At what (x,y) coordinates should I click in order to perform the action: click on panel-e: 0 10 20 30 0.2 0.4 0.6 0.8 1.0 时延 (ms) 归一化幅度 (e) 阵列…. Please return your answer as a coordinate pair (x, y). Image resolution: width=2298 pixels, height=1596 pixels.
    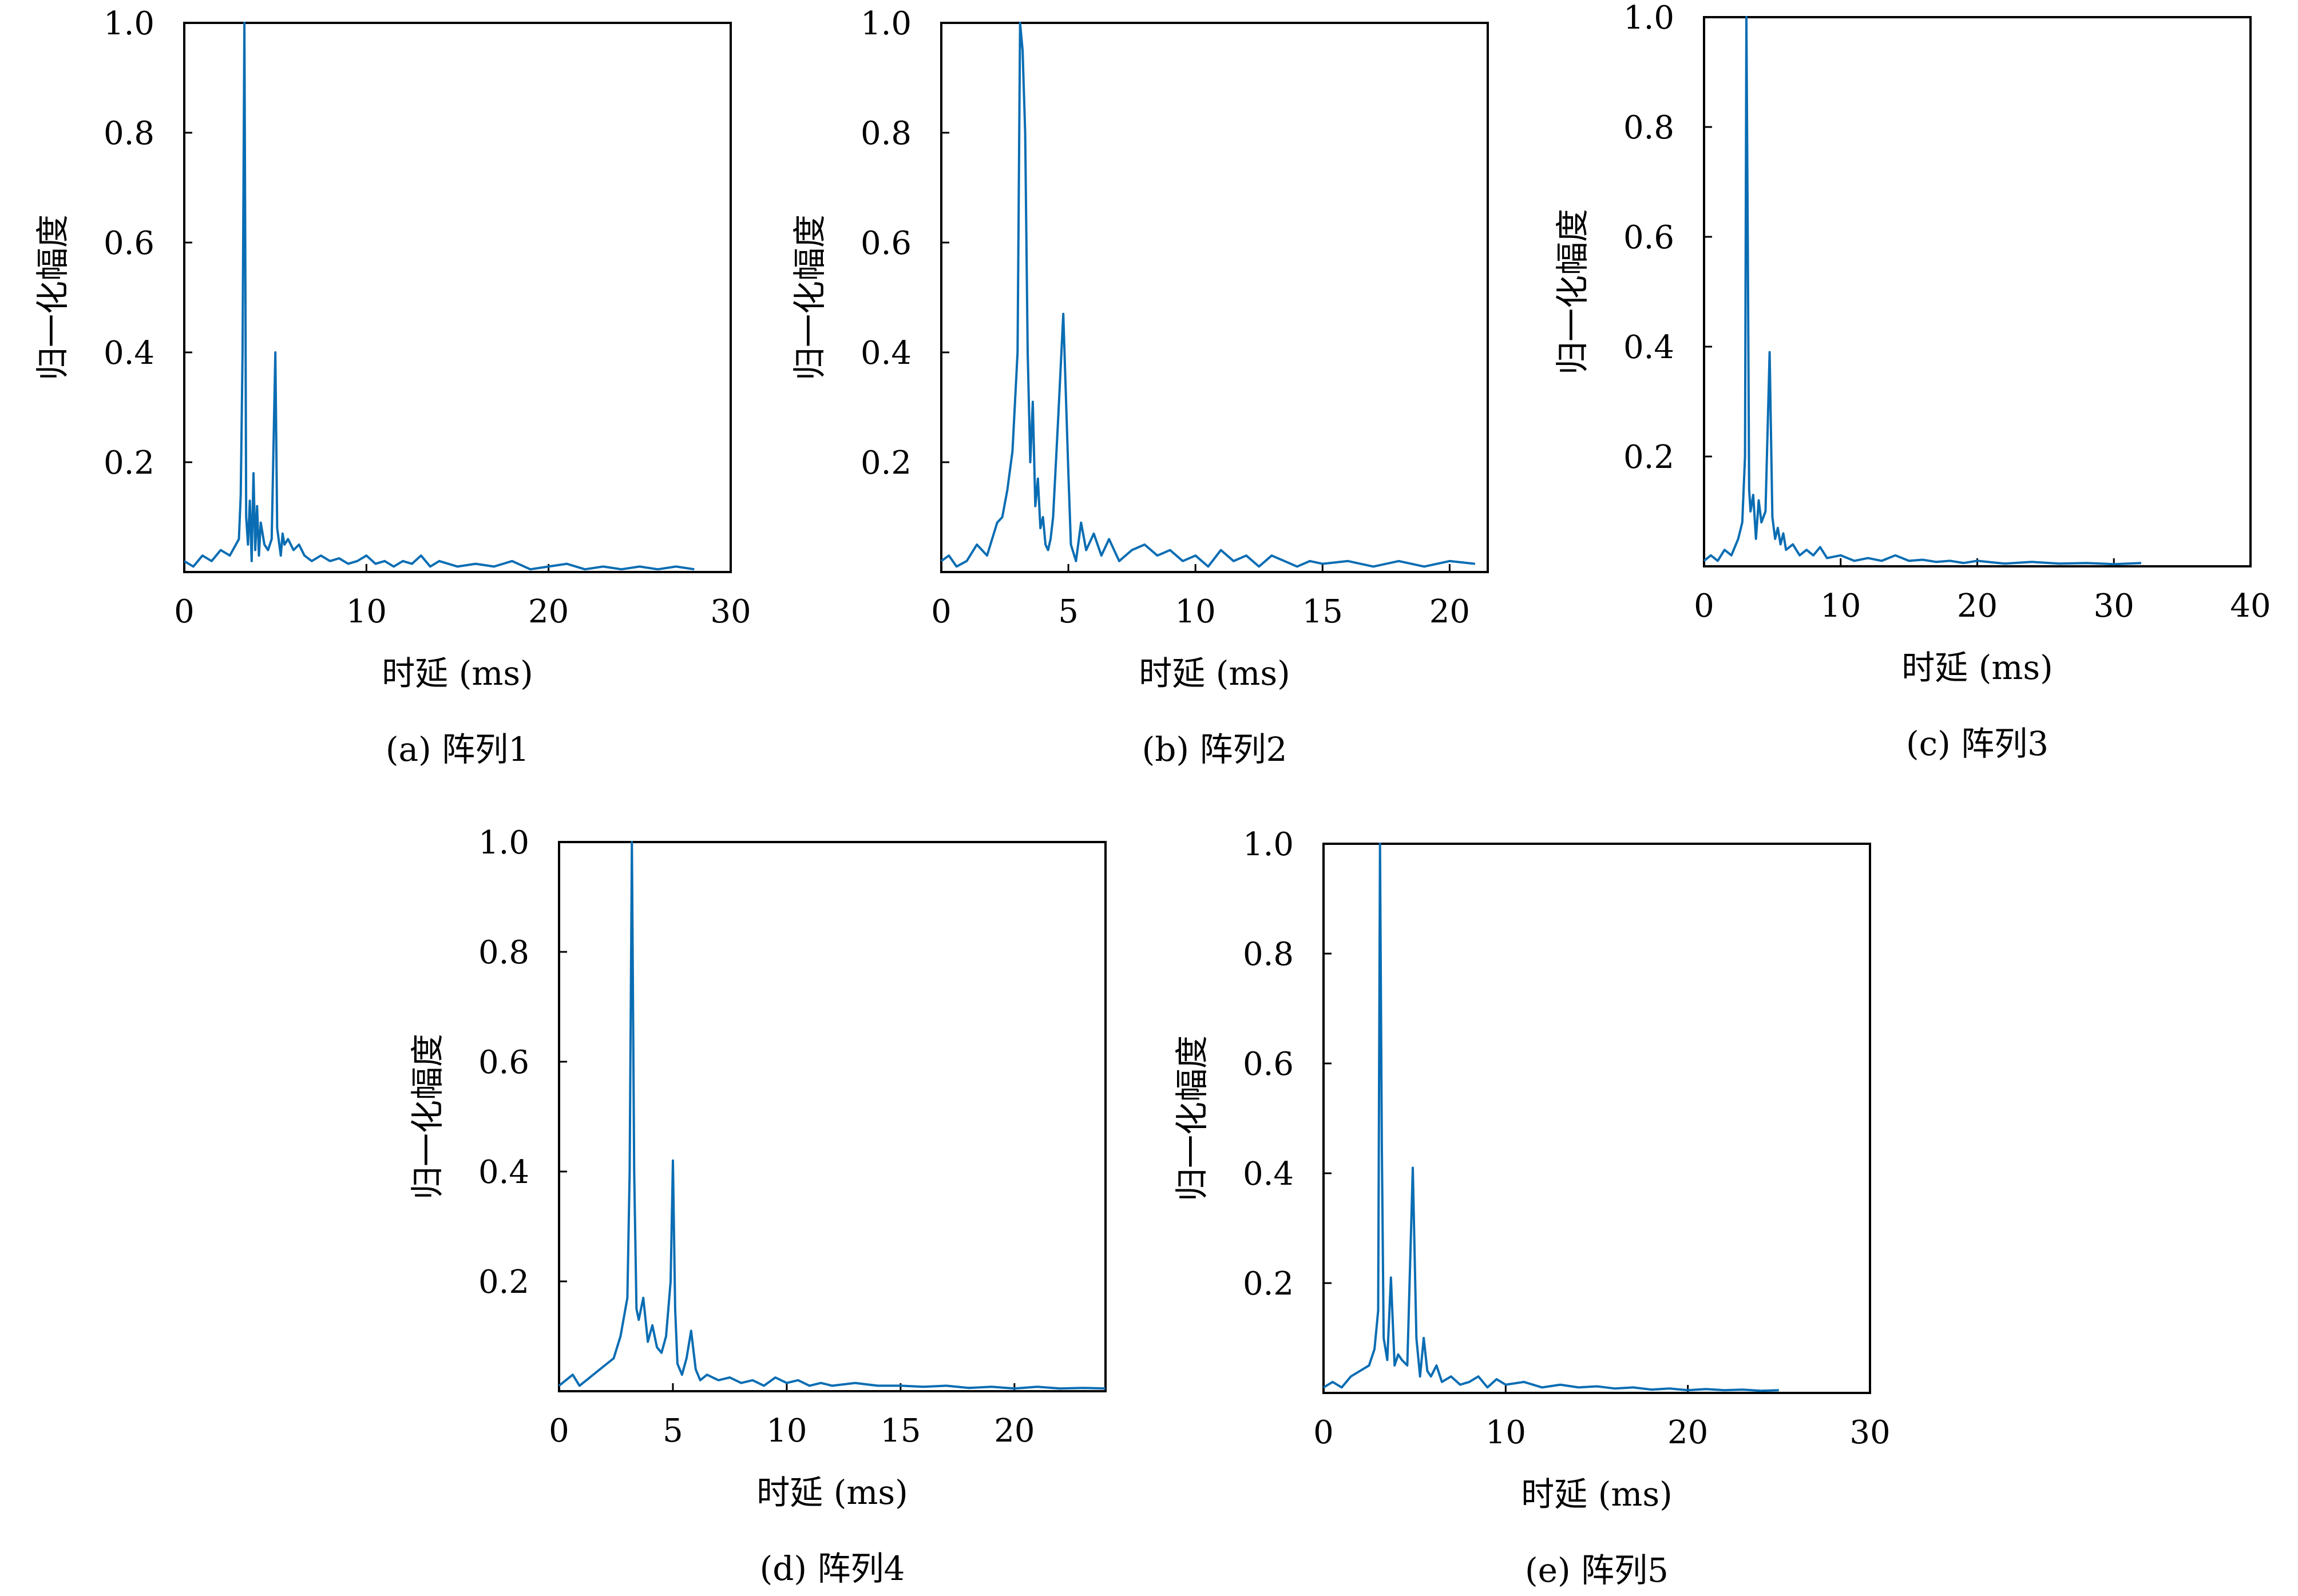
    Looking at the image, I should click on (1531, 1208).